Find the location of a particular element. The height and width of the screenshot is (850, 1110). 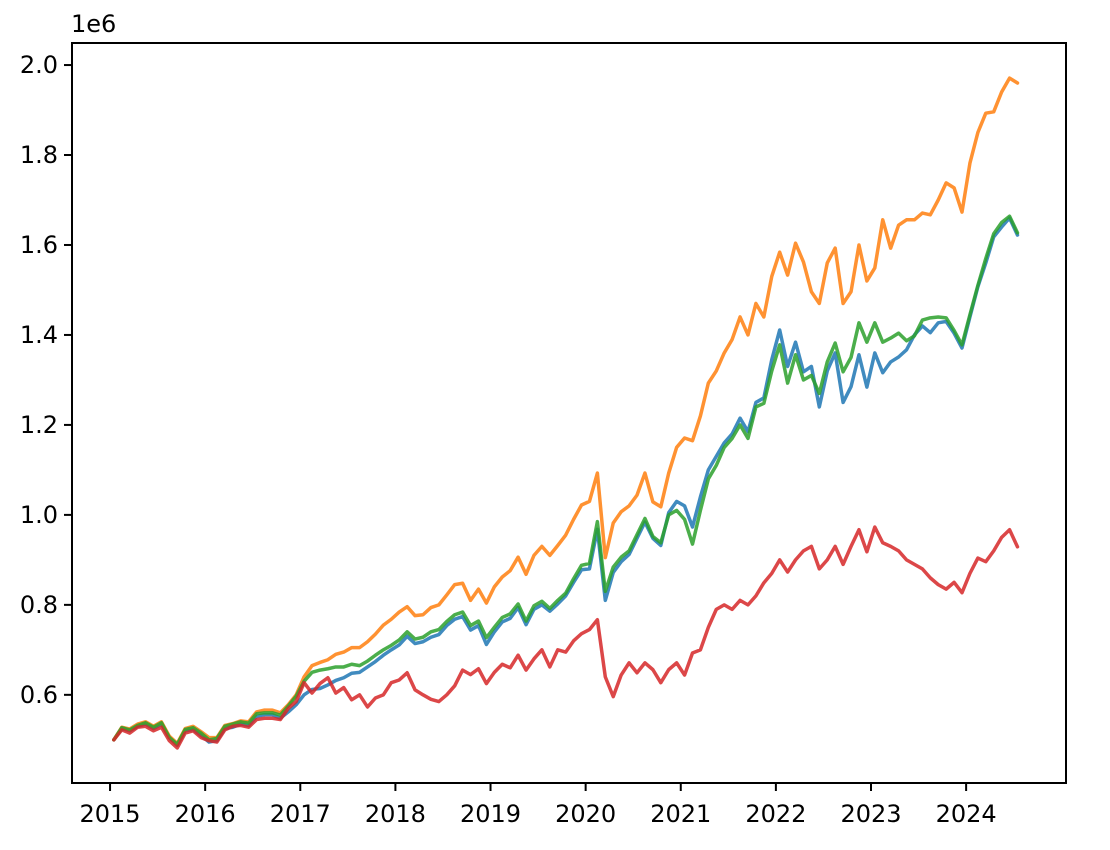

y-tick-label: 1.2 is located at coordinates (39, 425).